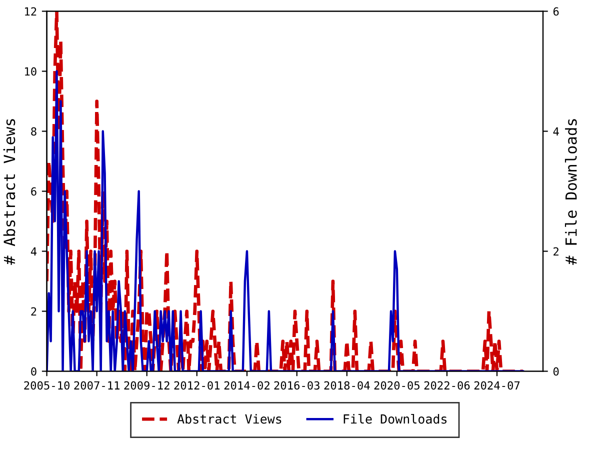 This screenshot has width=600, height=450. Describe the element at coordinates (570, 192) in the screenshot. I see `y2-axis-title: # File Downloads` at that location.